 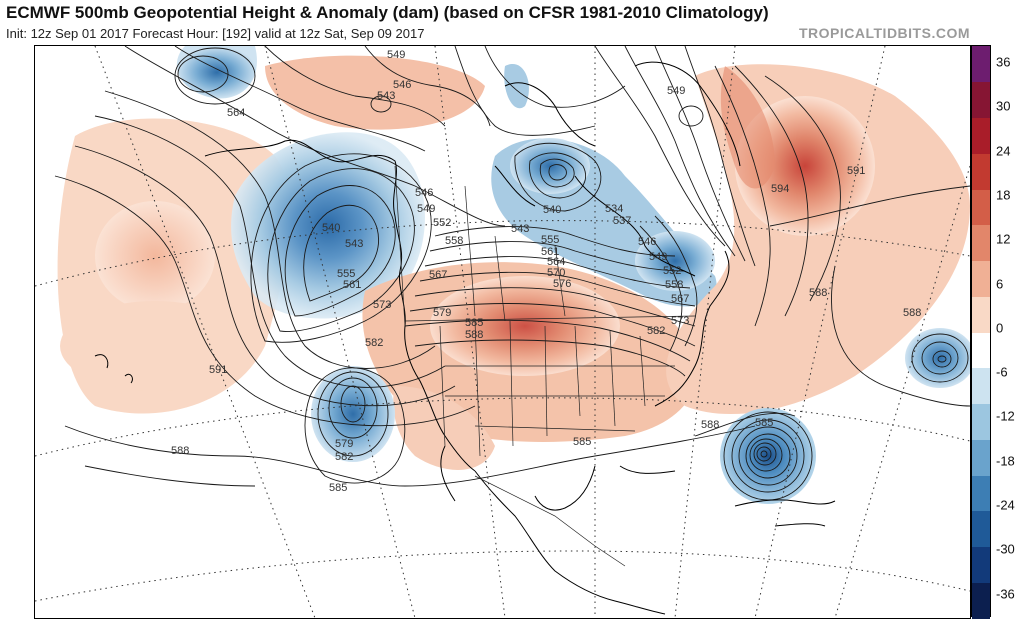 I want to click on colorbar-tick-label: -12, so click(x=1005, y=416).